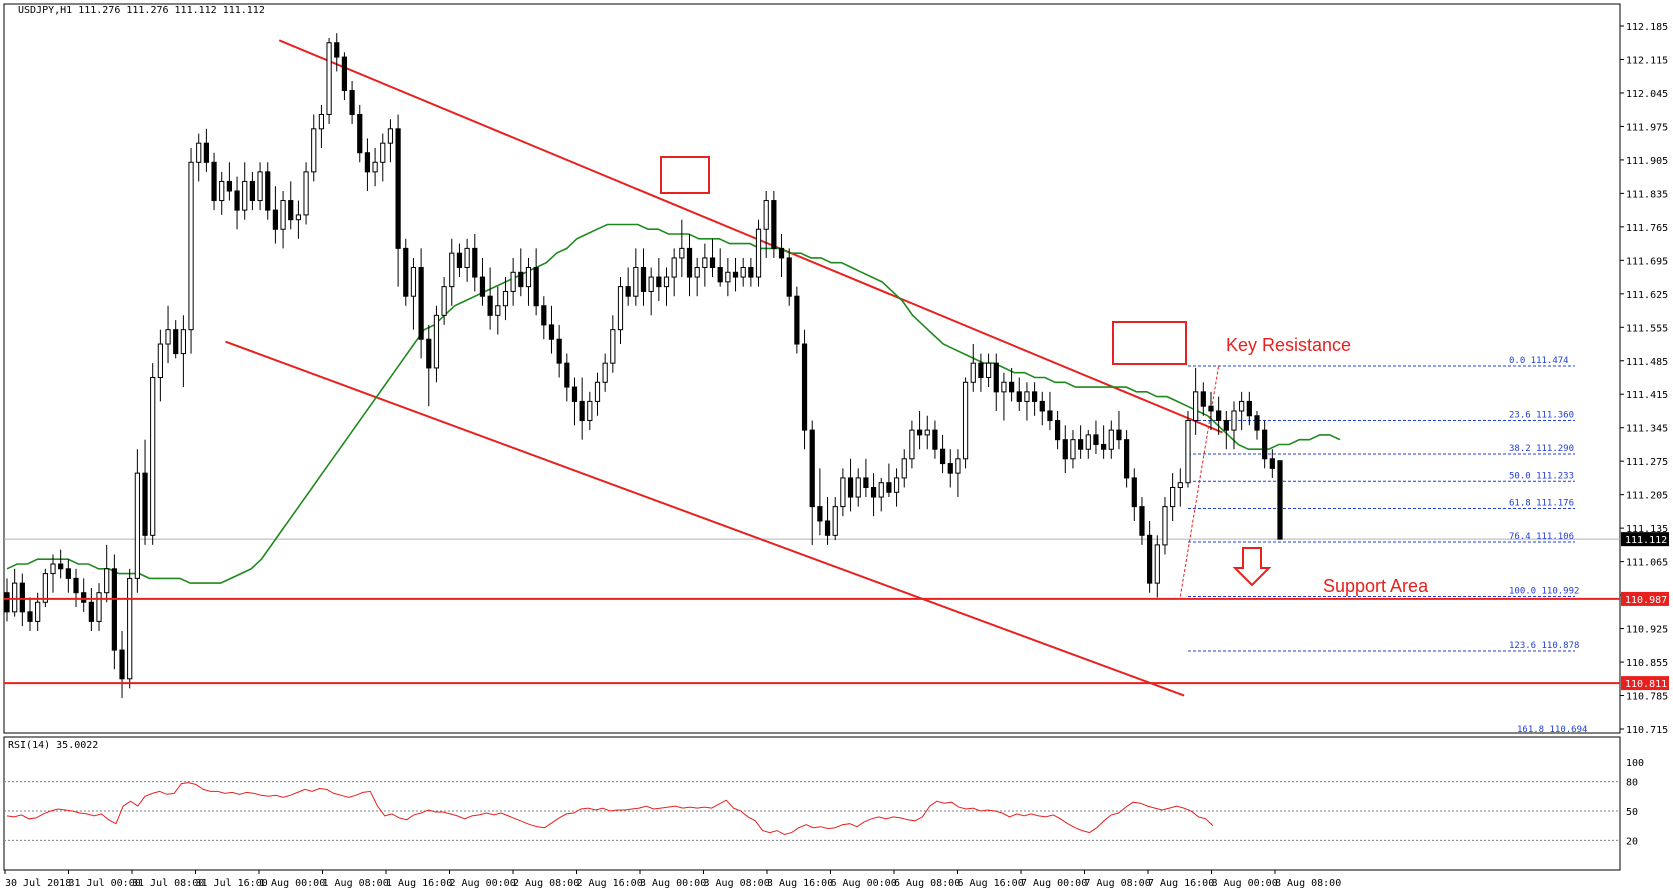 The width and height of the screenshot is (1673, 896). I want to click on fib-label: 0.0 111.474, so click(1539, 361).